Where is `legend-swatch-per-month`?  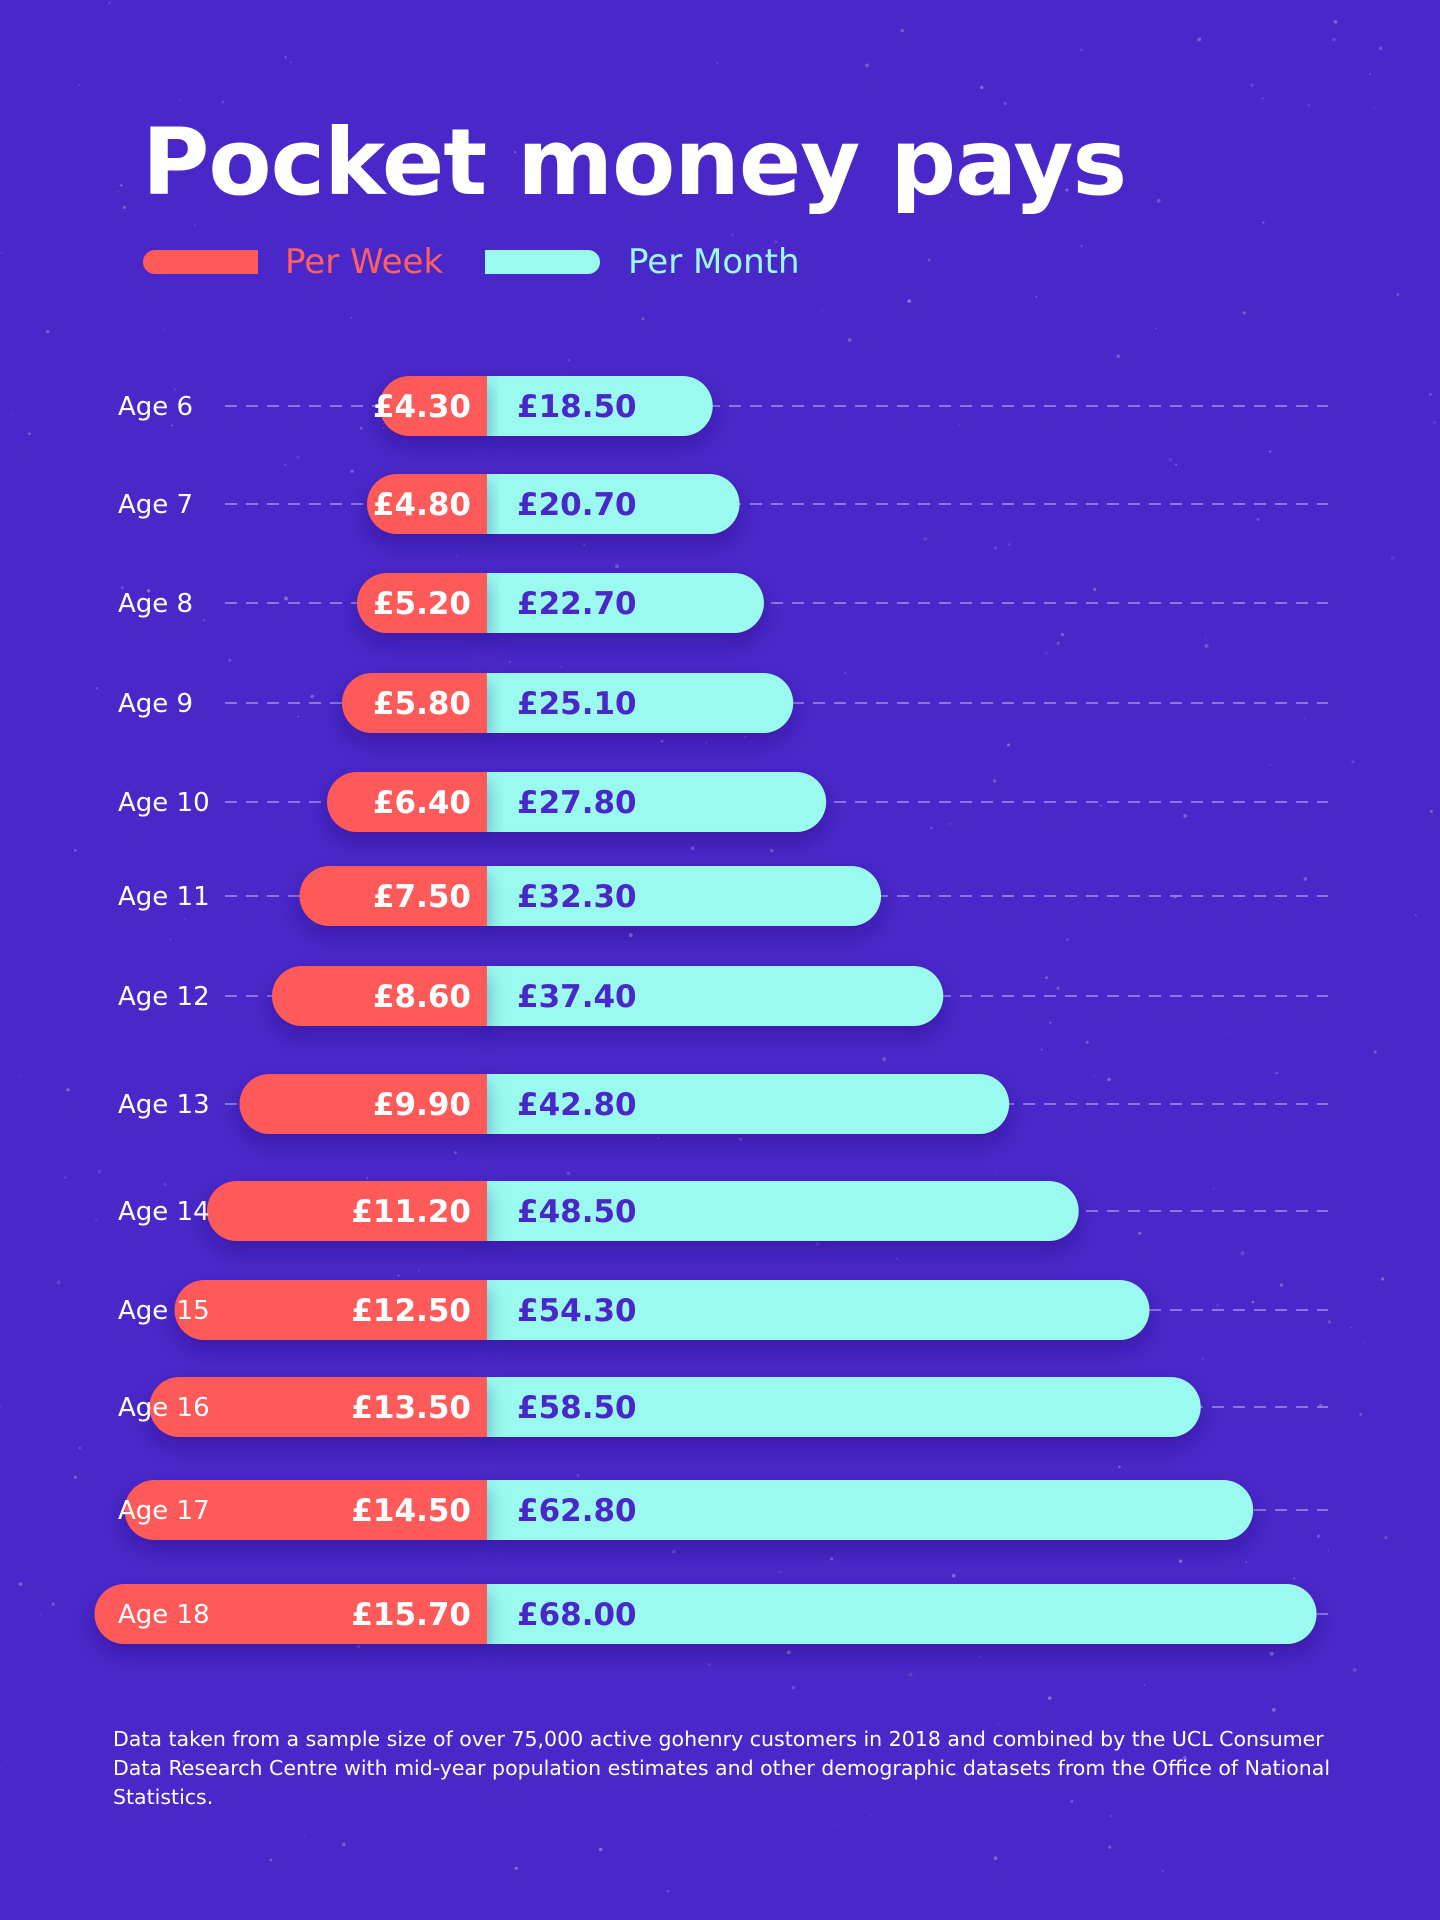
legend-swatch-per-month is located at coordinates (542, 262).